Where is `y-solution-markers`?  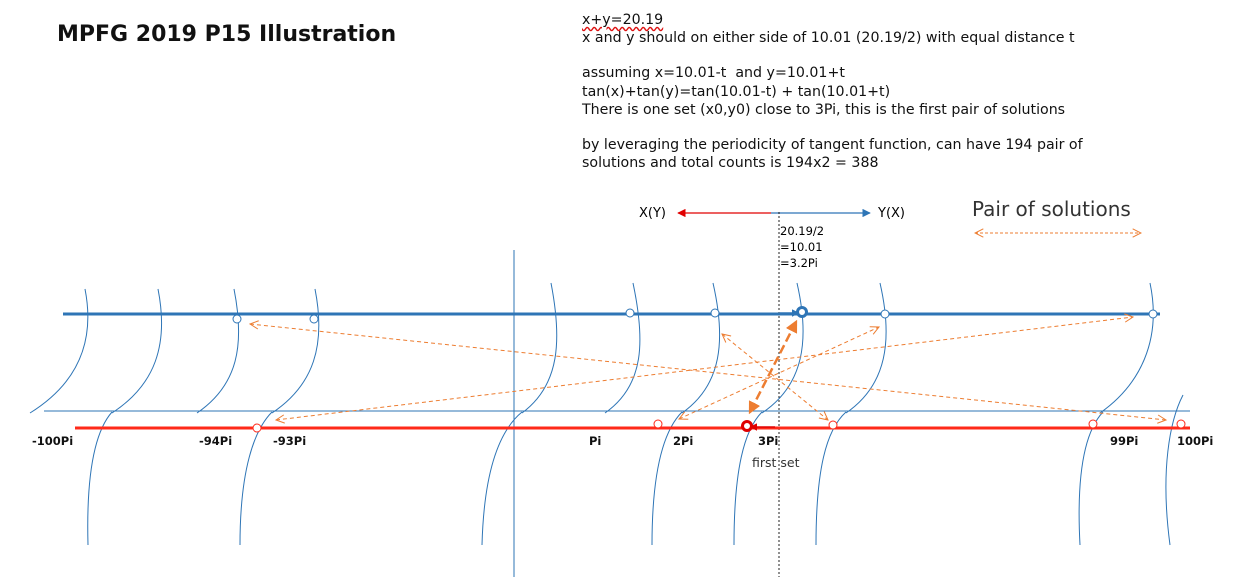 y-solution-markers is located at coordinates (695, 316).